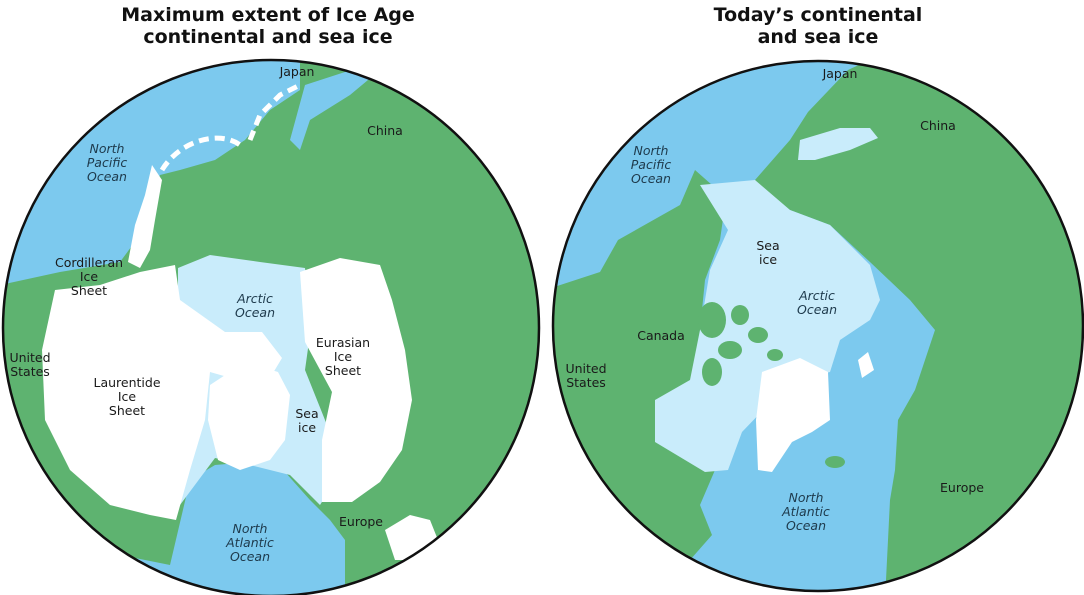 This screenshot has width=1084, height=595. What do you see at coordinates (793, 415) in the screenshot?
I see `right-greenland-ice` at bounding box center [793, 415].